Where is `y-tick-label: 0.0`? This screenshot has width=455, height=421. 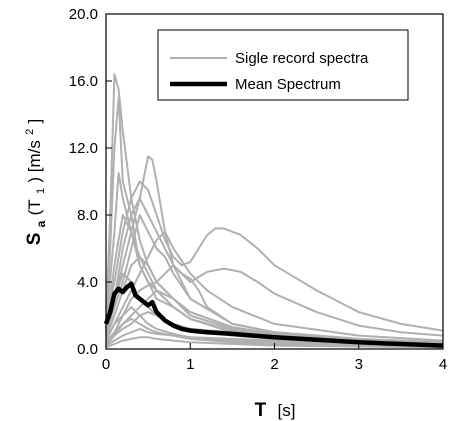
y-tick-label: 0.0 is located at coordinates (87, 349).